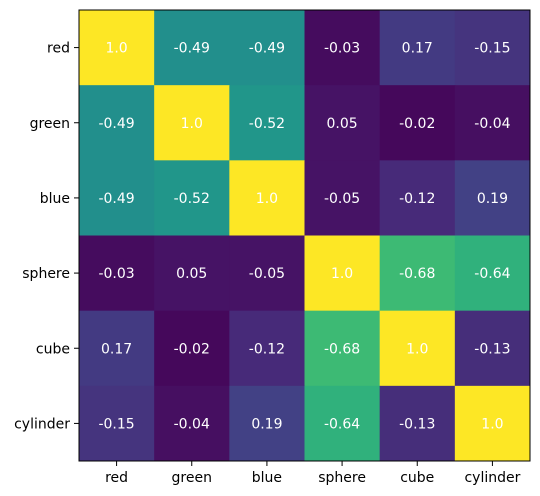  I want to click on heatmap-cell-cylinder-cube, so click(417, 423).